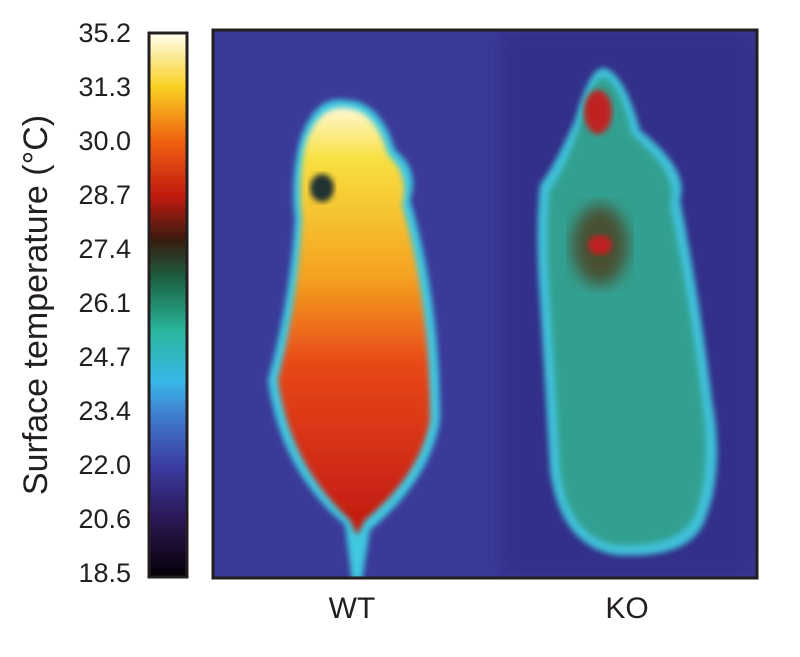  What do you see at coordinates (104, 465) in the screenshot?
I see `tick-label: 22.0` at bounding box center [104, 465].